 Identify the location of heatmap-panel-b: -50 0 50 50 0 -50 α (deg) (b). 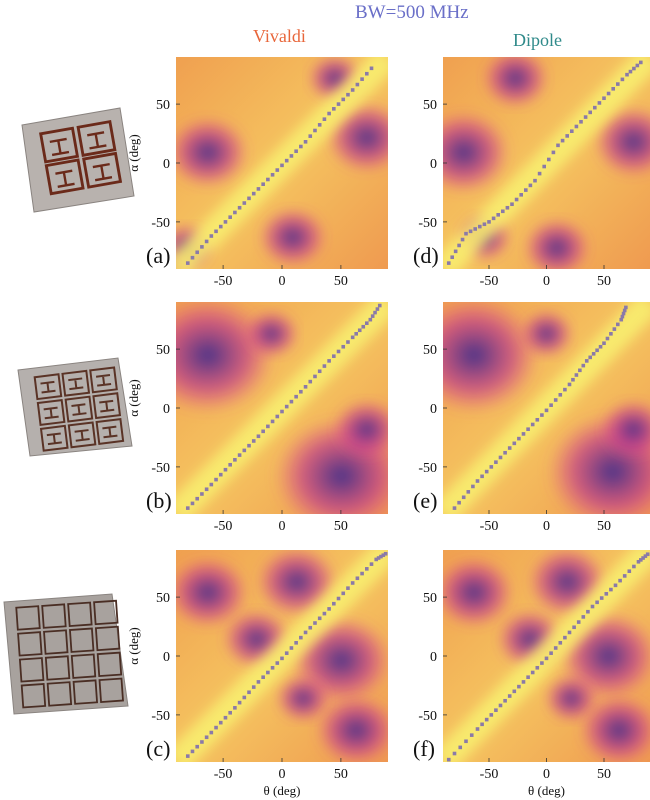
(257, 418).